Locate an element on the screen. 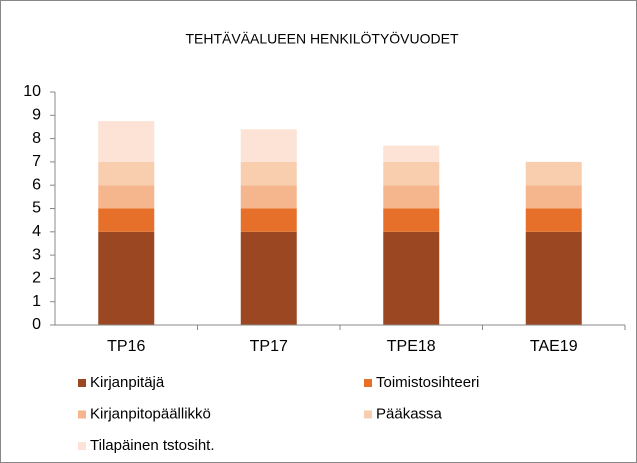 The height and width of the screenshot is (463, 637). legend-label: Tilapäinen tstosiht. is located at coordinates (152, 445).